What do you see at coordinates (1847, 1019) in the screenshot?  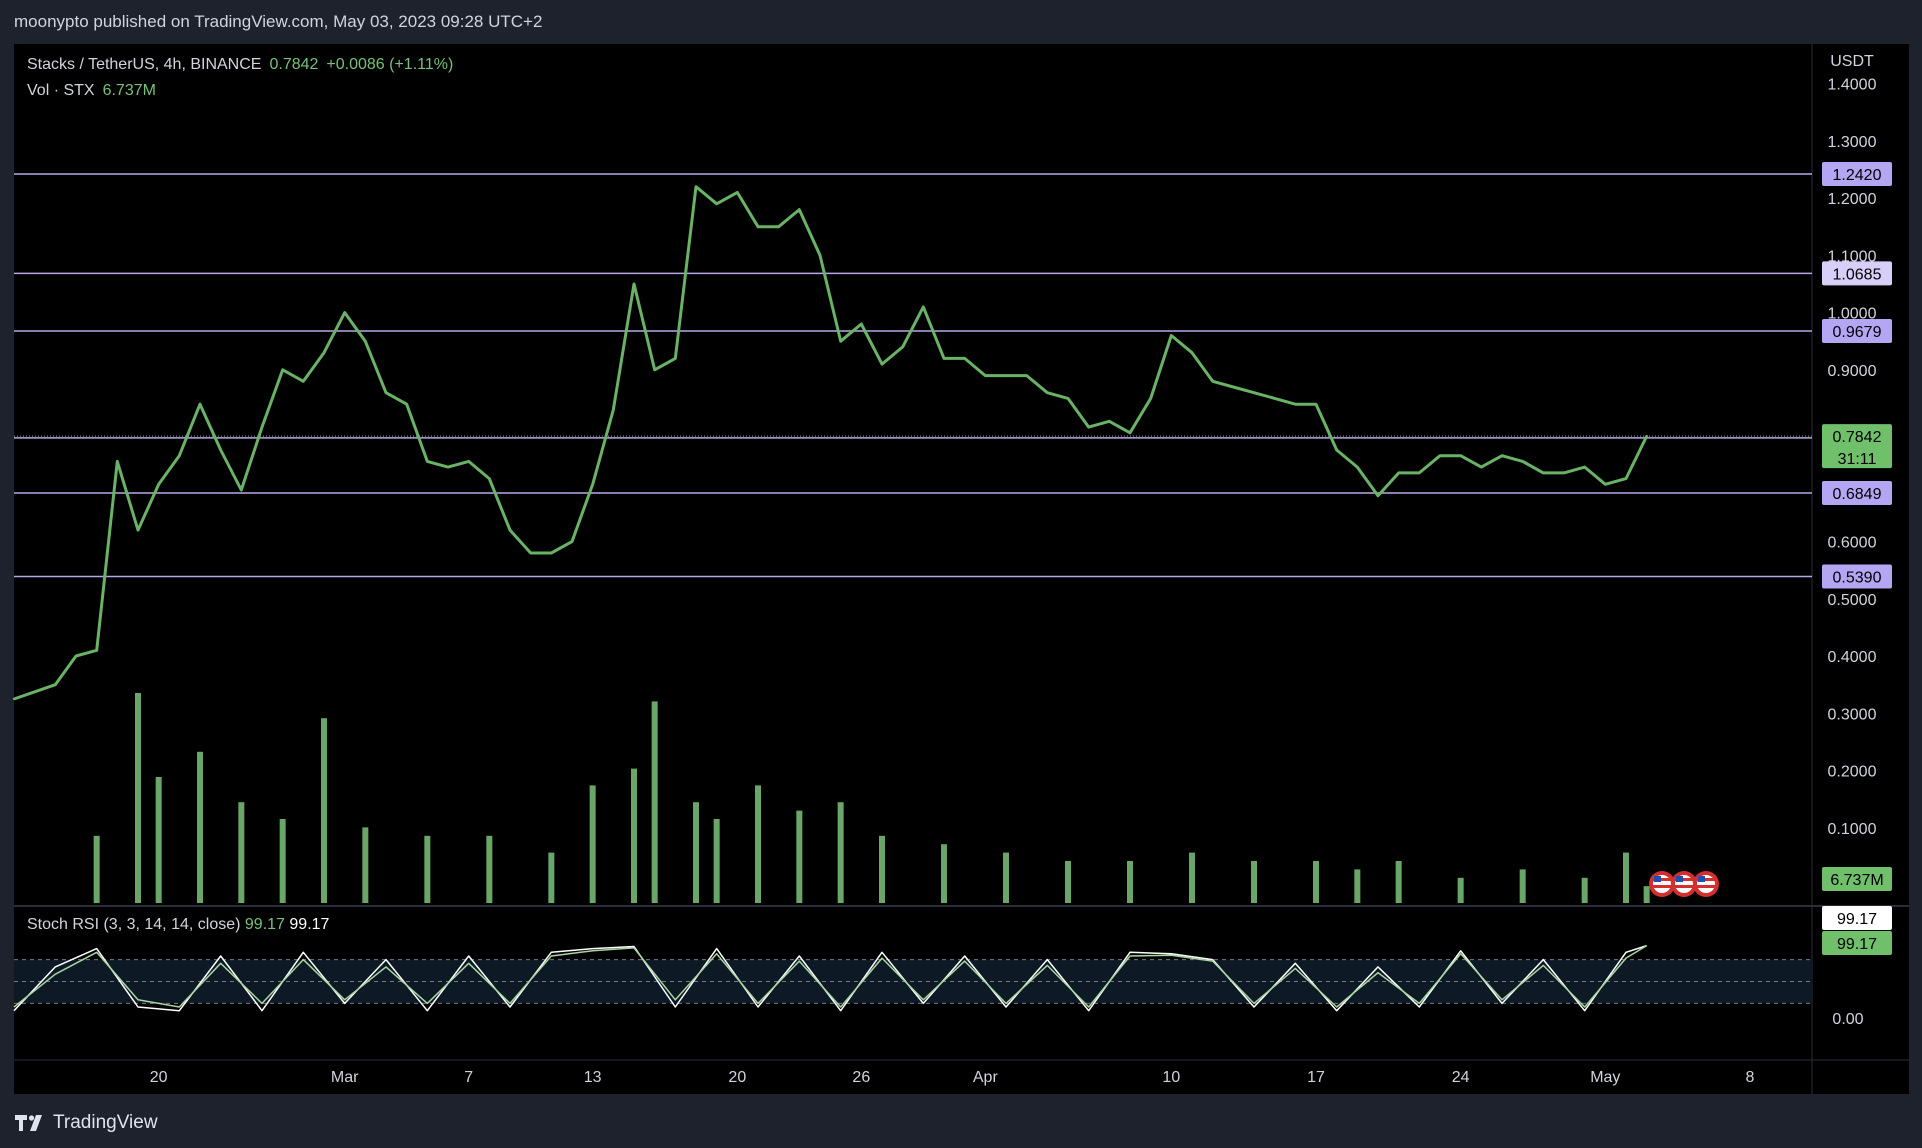 I see `stoch-axis-tick: 0.00` at bounding box center [1847, 1019].